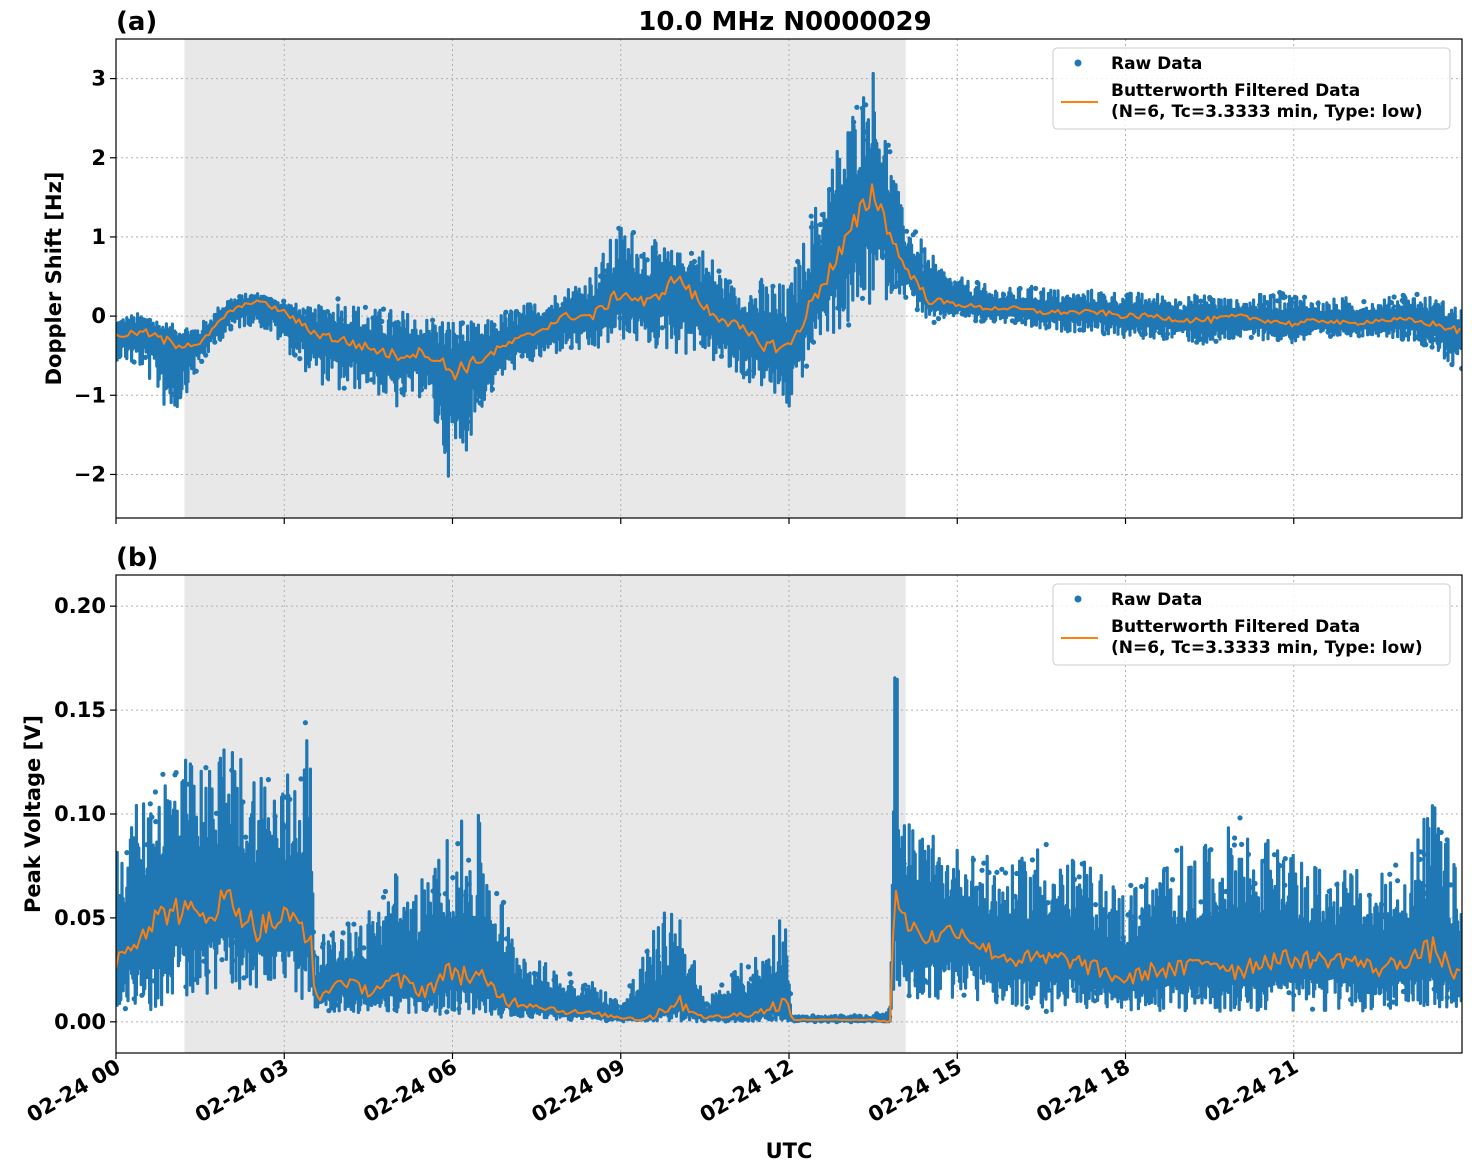 This screenshot has width=1472, height=1172. What do you see at coordinates (80, 1022) in the screenshot?
I see `y-tick-label: 0.00` at bounding box center [80, 1022].